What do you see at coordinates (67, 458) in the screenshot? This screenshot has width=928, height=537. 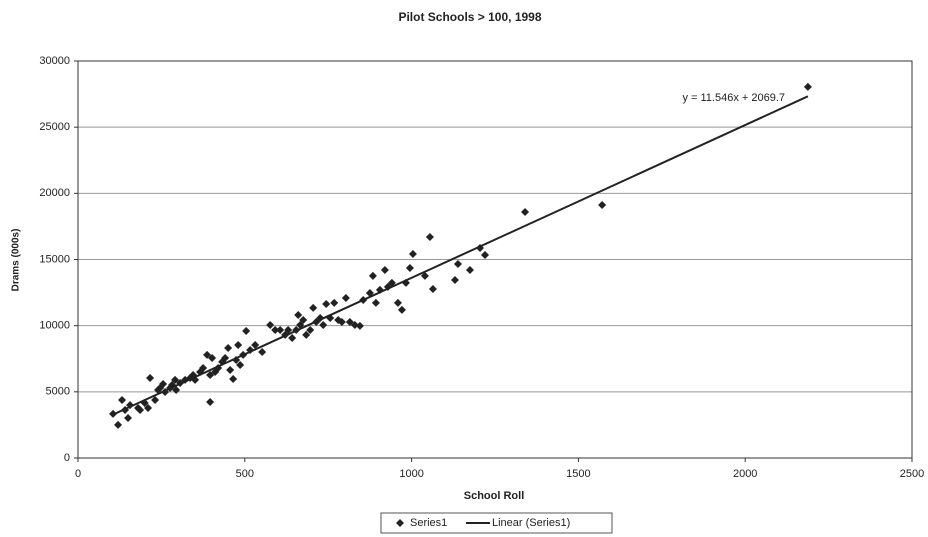 I see `y-tick-label: 0` at bounding box center [67, 458].